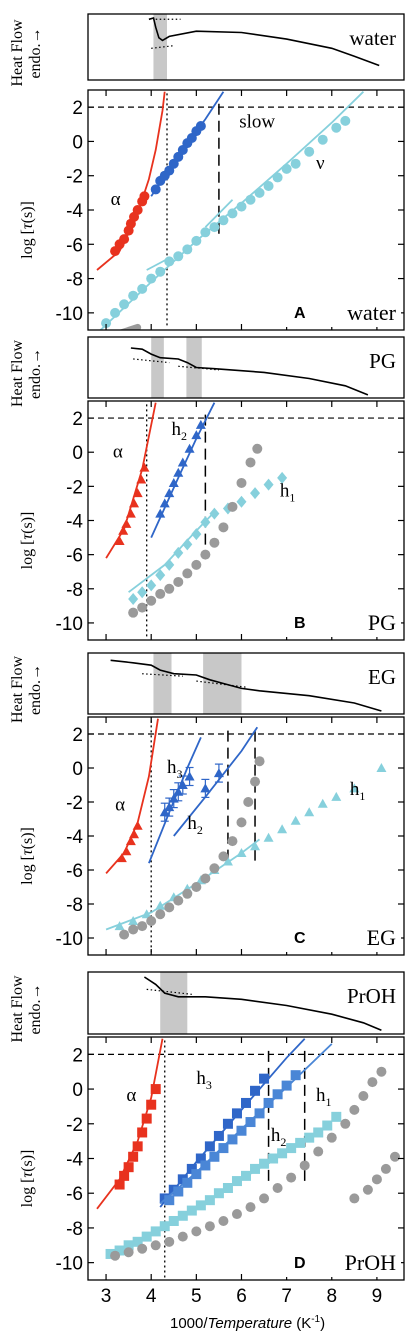 Image resolution: width=418 pixels, height=1339 pixels. I want to click on series-label-subscript: 3, so click(180, 774).